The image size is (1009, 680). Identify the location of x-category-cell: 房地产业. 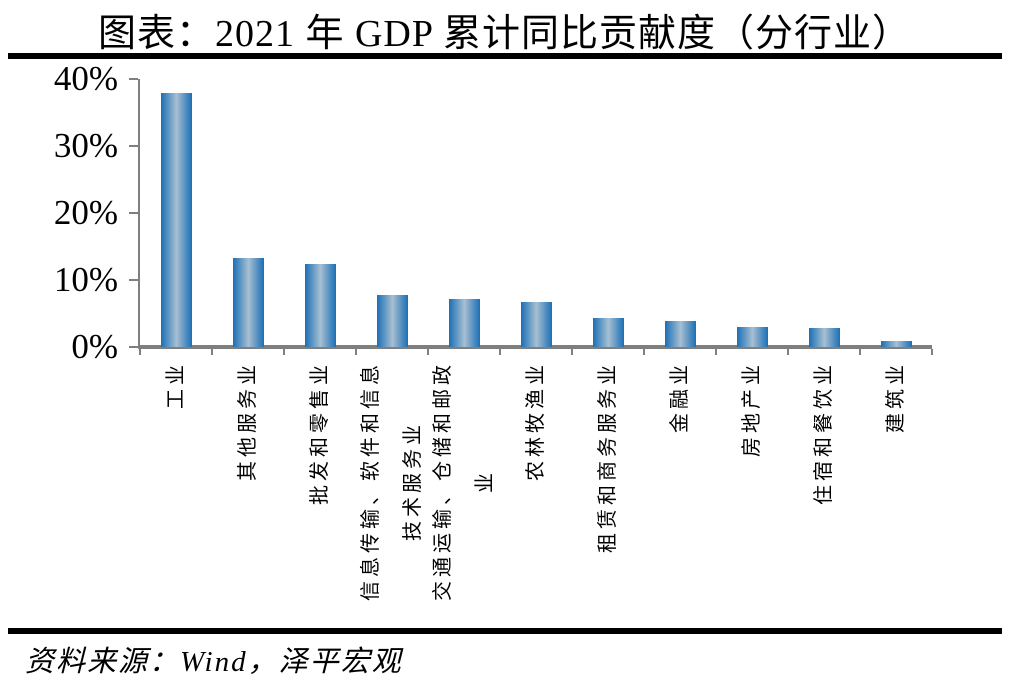
(752, 485).